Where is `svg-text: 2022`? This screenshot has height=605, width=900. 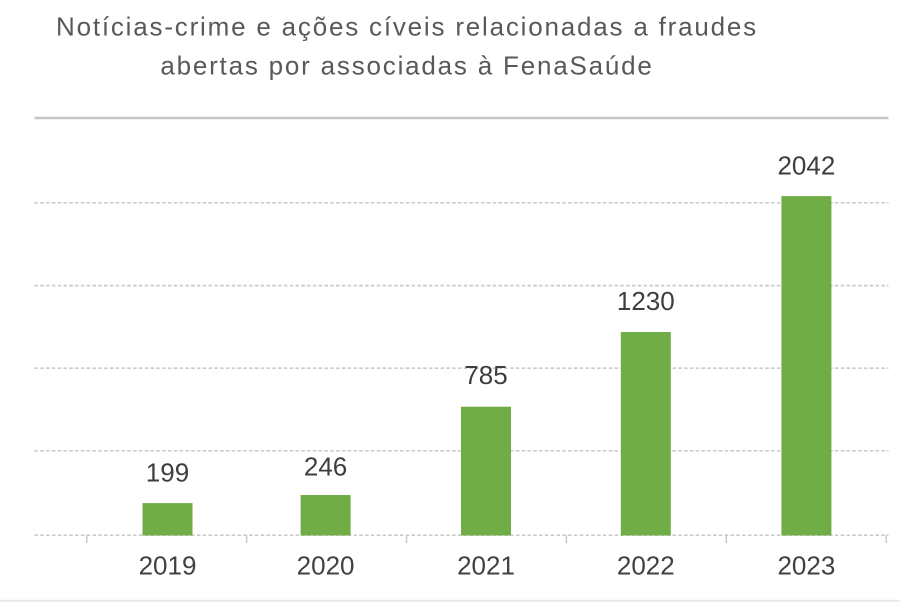 svg-text: 2022 is located at coordinates (646, 566).